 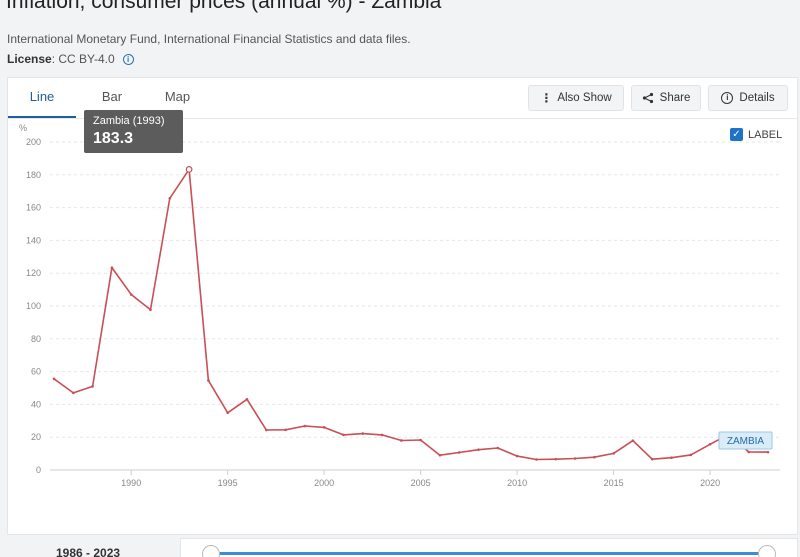 What do you see at coordinates (33, 240) in the screenshot?
I see `y-tick-label: 140` at bounding box center [33, 240].